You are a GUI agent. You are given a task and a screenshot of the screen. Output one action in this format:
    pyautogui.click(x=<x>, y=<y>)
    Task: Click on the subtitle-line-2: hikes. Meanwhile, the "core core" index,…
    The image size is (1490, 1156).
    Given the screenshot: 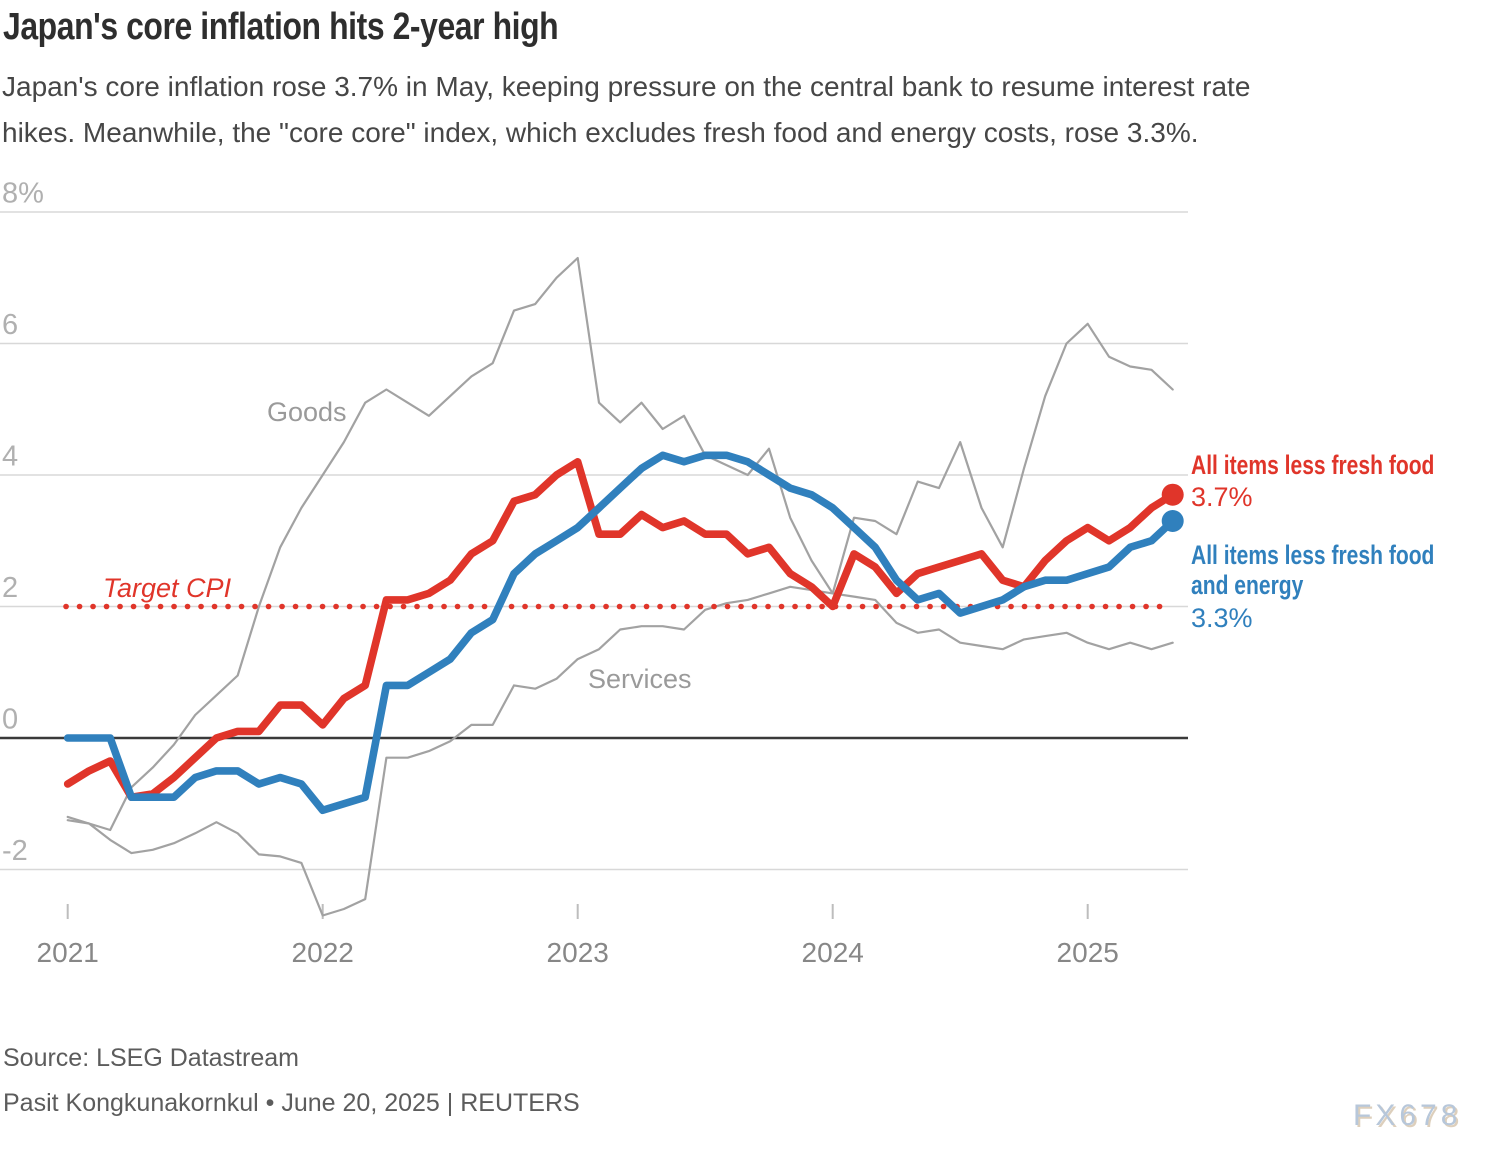 What is the action you would take?
    pyautogui.click(x=600, y=132)
    